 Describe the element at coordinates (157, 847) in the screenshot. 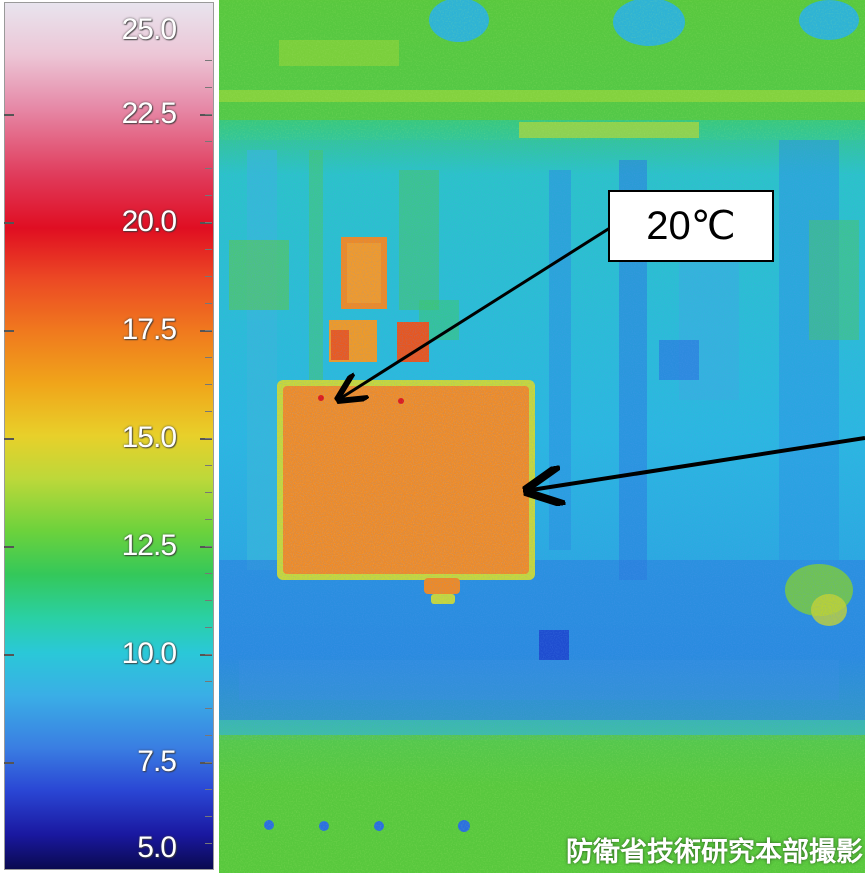

I see `scale-label-5: 5.0` at that location.